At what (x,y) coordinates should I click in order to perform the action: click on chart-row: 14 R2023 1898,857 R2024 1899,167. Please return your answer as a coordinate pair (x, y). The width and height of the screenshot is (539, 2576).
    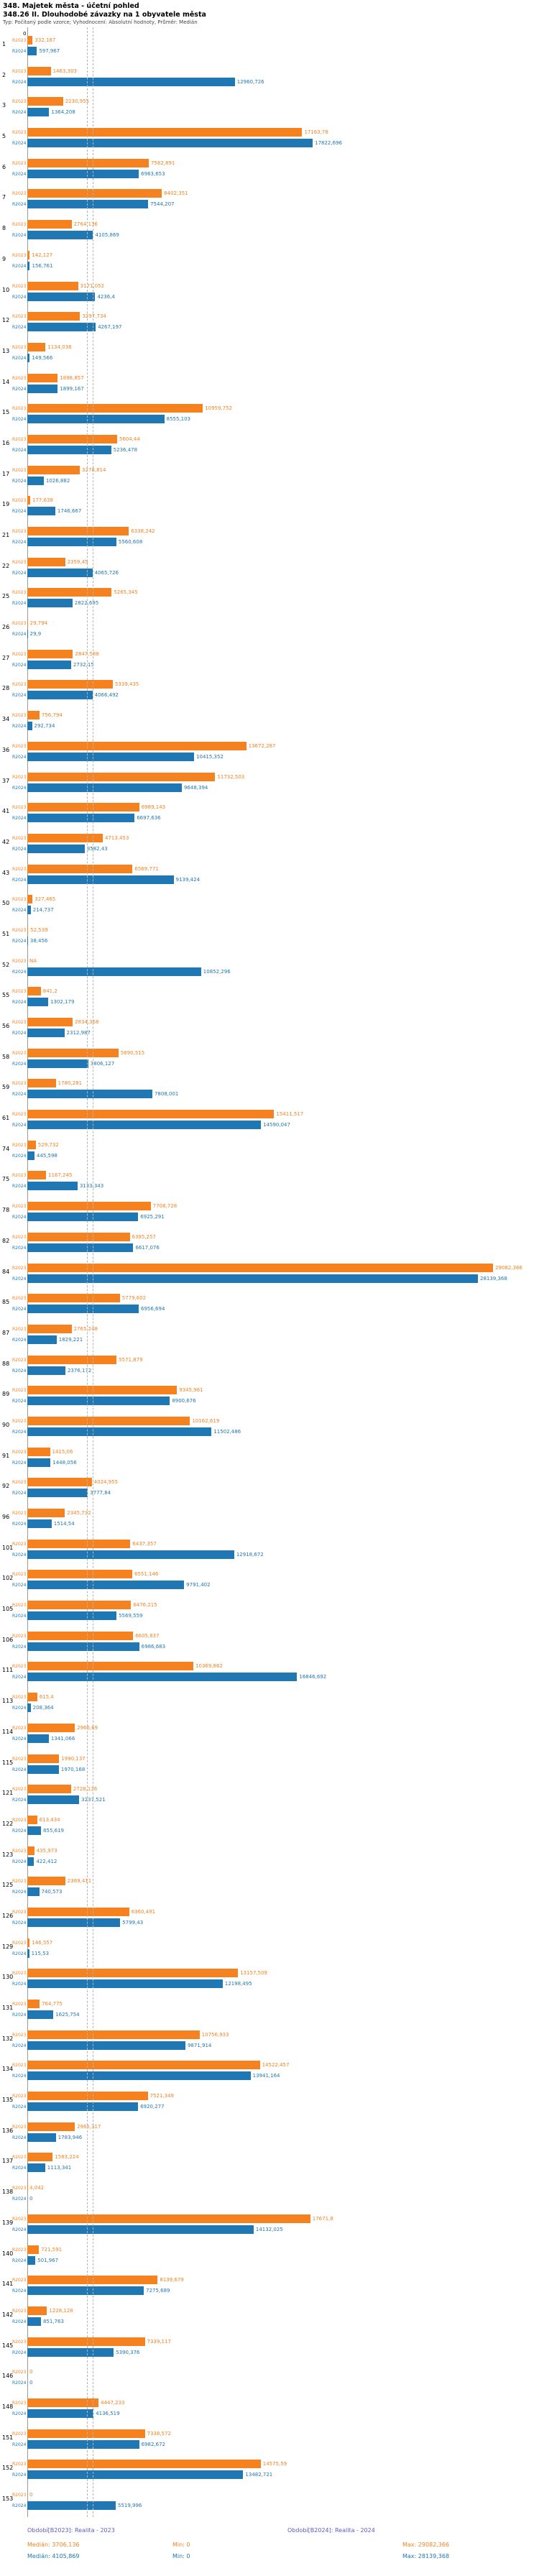
    Looking at the image, I should click on (269, 384).